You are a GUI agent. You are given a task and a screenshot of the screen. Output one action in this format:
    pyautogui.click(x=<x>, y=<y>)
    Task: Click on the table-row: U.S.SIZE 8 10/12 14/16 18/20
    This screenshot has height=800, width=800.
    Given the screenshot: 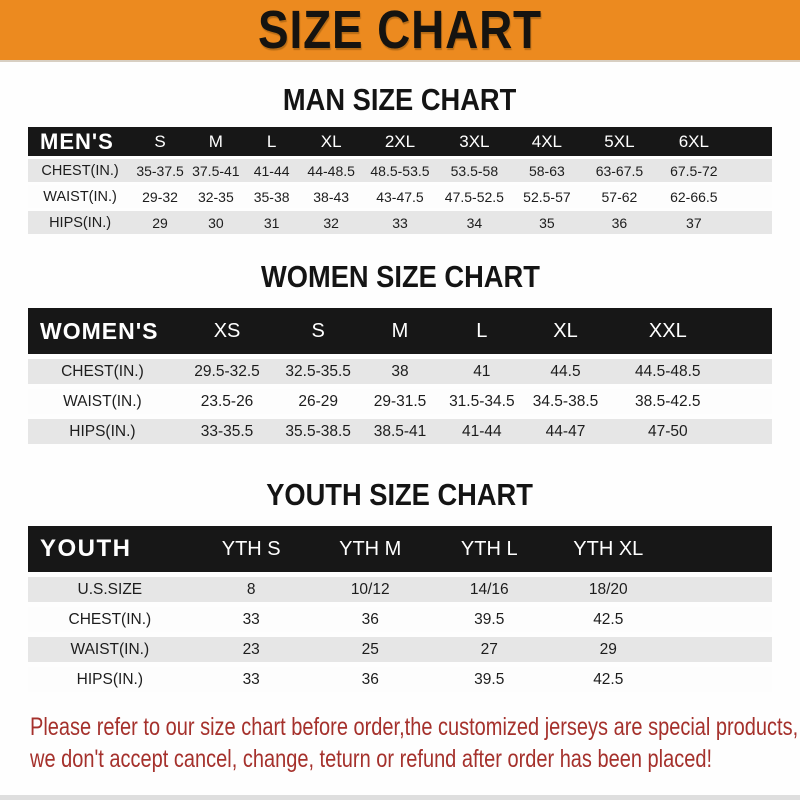 What is the action you would take?
    pyautogui.click(x=400, y=589)
    